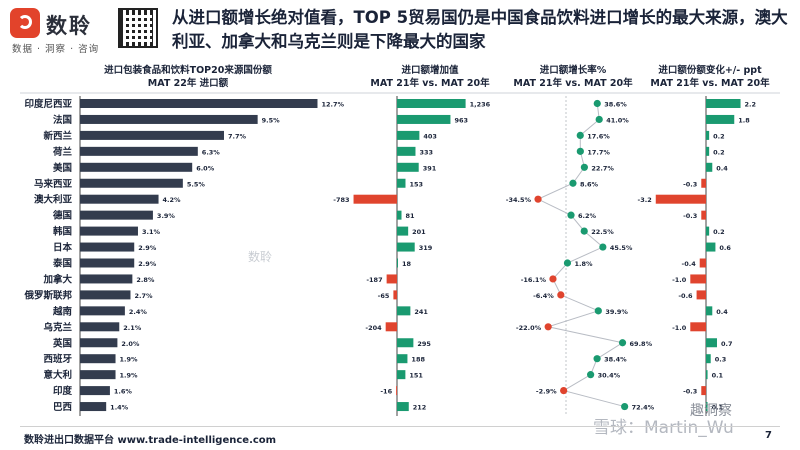  Describe the element at coordinates (426, 248) in the screenshot. I see `increment-bar-label: 319` at that location.